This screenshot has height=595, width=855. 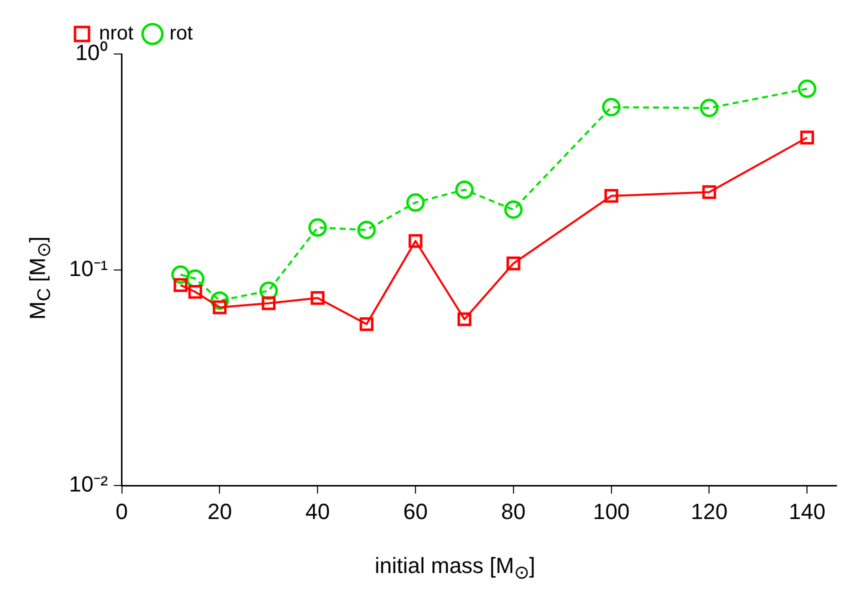 What do you see at coordinates (181, 33) in the screenshot?
I see `legend-label: rot` at bounding box center [181, 33].